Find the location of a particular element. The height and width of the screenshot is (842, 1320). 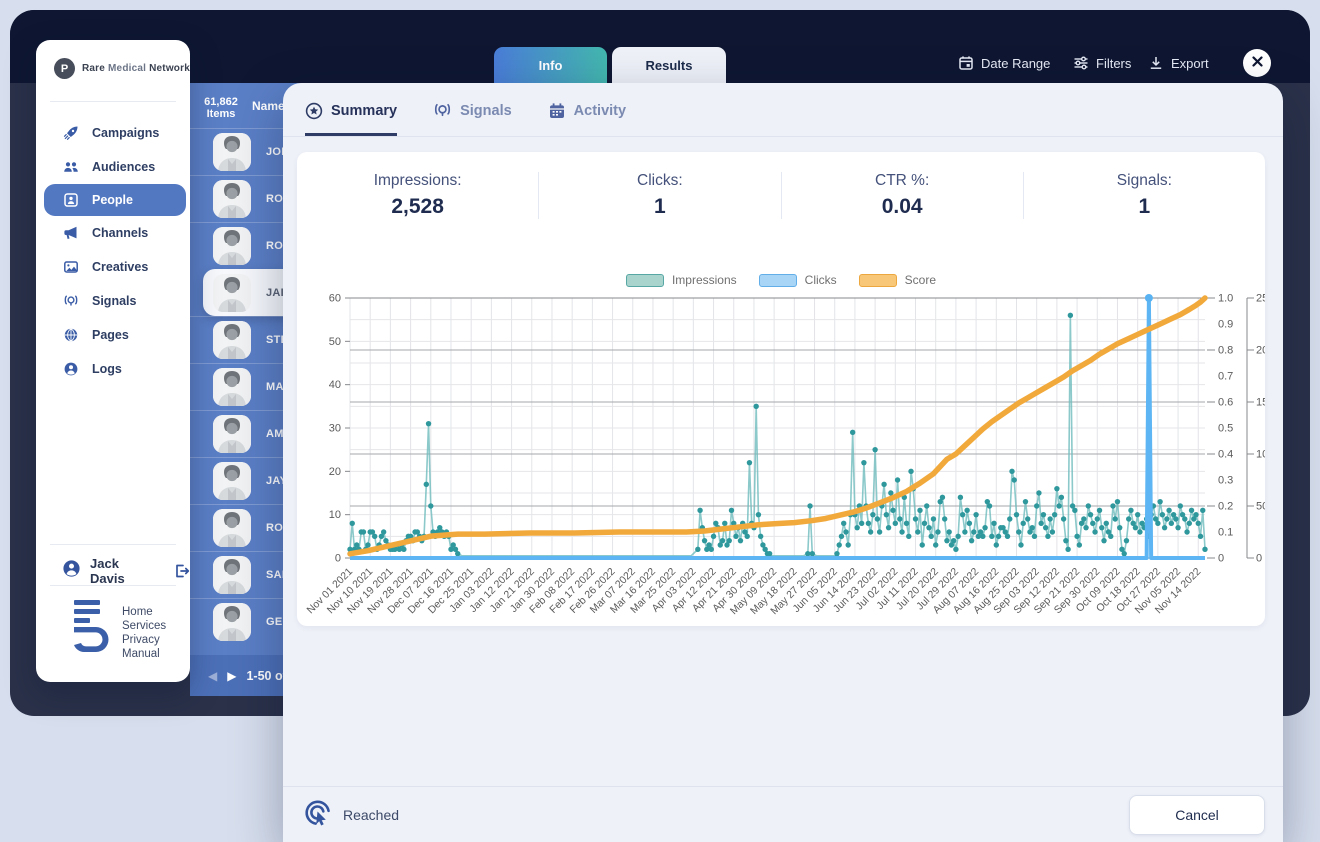

user-row: Jack Davis is located at coordinates (113, 571).